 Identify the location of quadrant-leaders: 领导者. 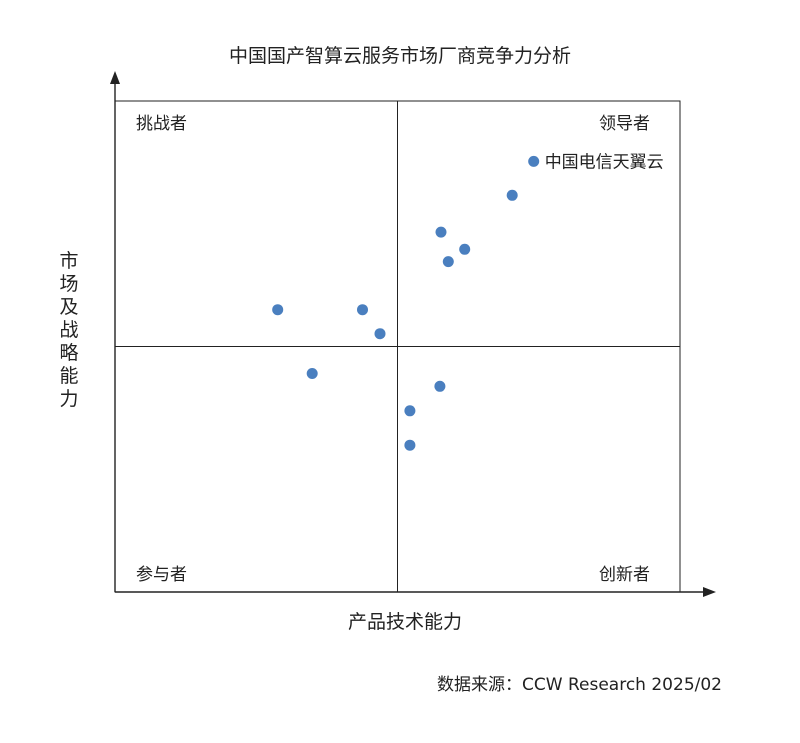
(624, 124).